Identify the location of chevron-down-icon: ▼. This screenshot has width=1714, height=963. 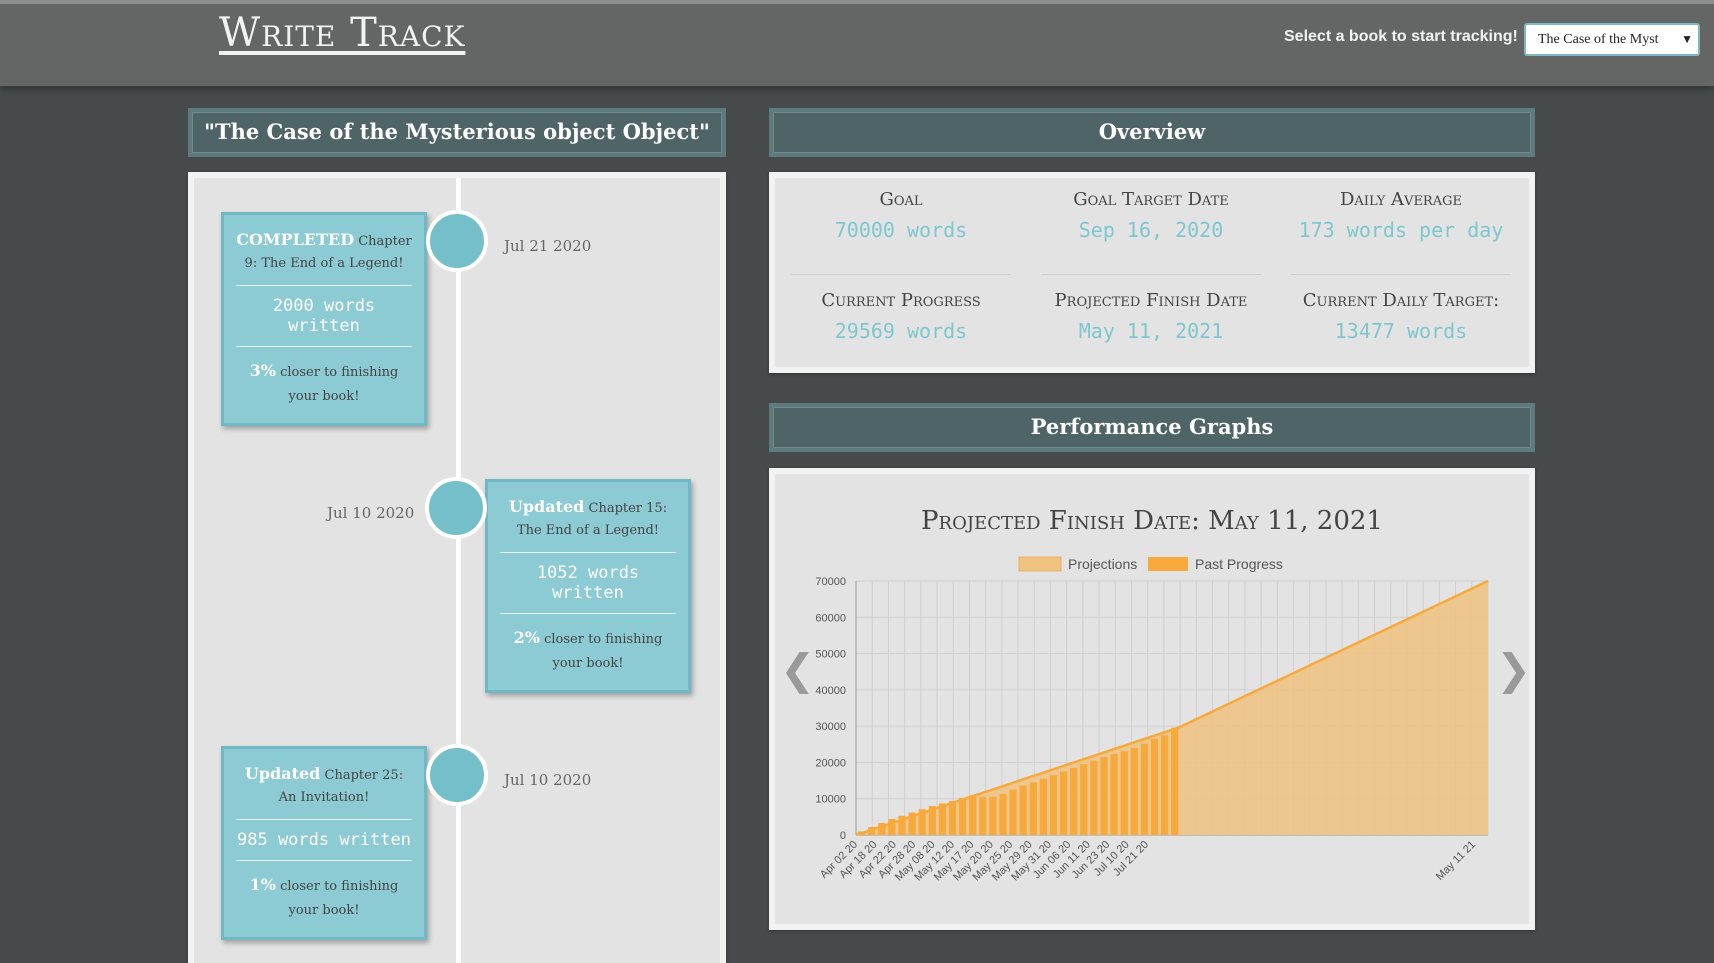
(1687, 39).